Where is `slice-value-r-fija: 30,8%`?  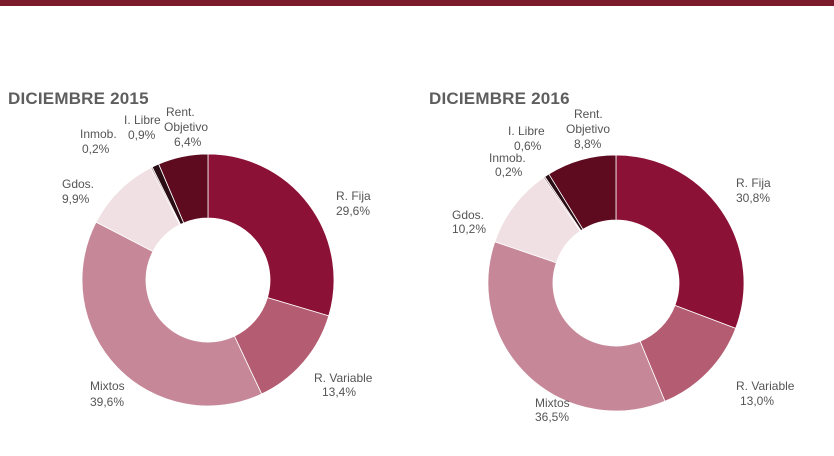 slice-value-r-fija: 30,8% is located at coordinates (753, 198).